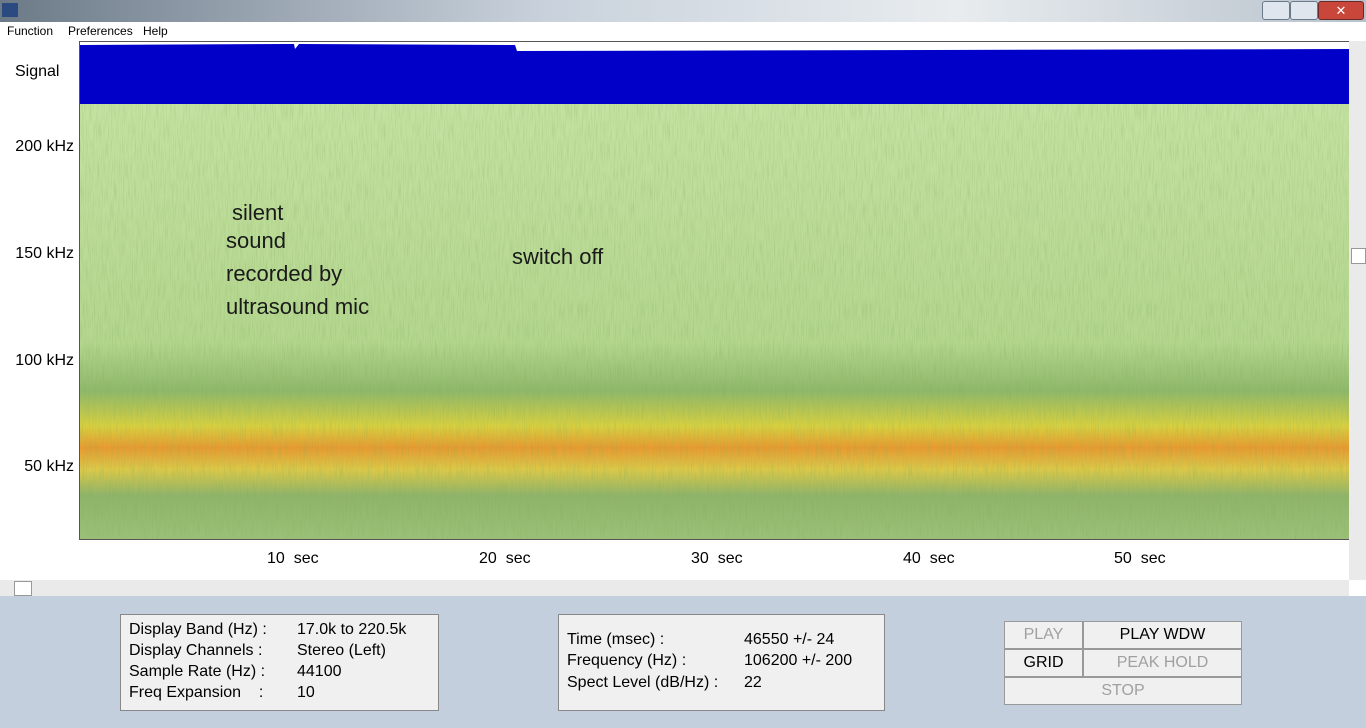  Describe the element at coordinates (643, 682) in the screenshot. I see `info-label: Spect Level (dB/Hz) :` at that location.